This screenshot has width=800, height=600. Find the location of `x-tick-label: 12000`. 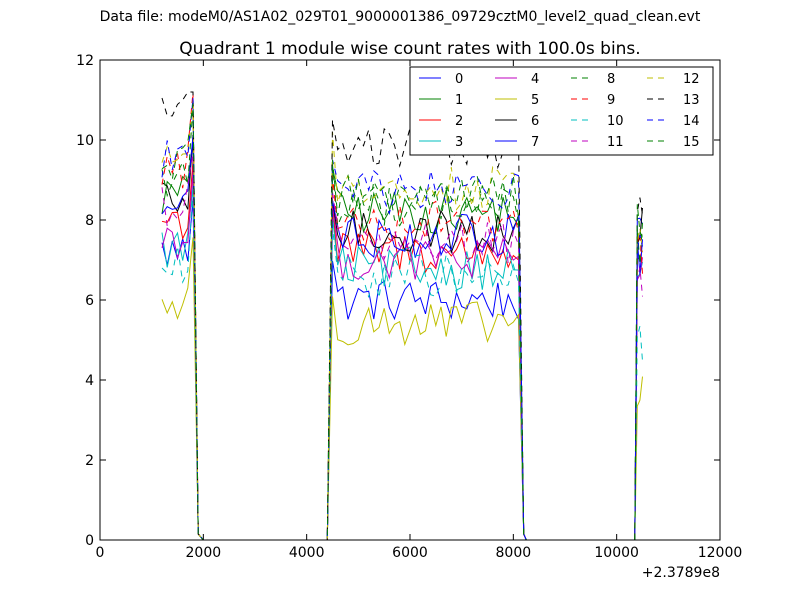

x-tick-label: 12000 is located at coordinates (720, 553).